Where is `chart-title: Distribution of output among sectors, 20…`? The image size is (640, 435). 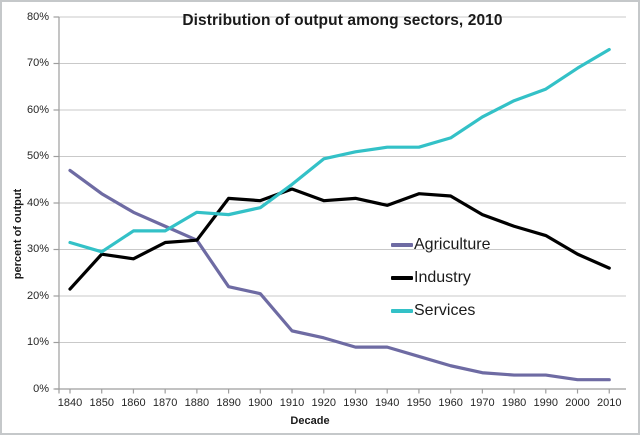
chart-title: Distribution of output among sectors, 20… is located at coordinates (342, 20).